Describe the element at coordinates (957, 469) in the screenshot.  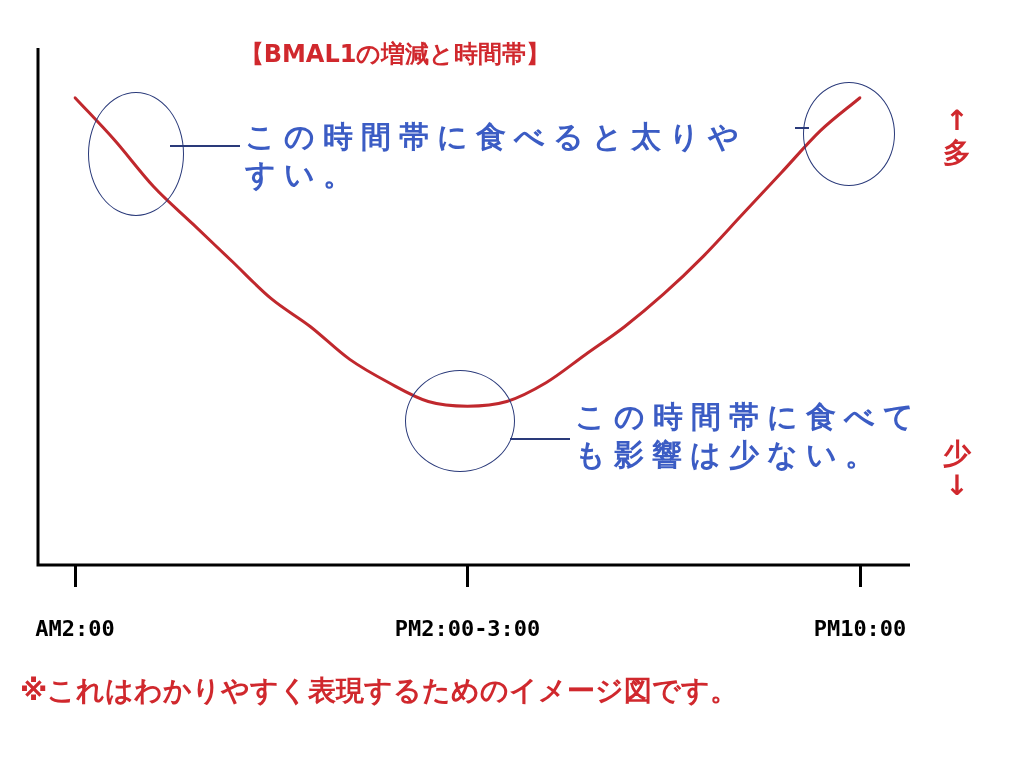
I see `text: 少↓` at that location.